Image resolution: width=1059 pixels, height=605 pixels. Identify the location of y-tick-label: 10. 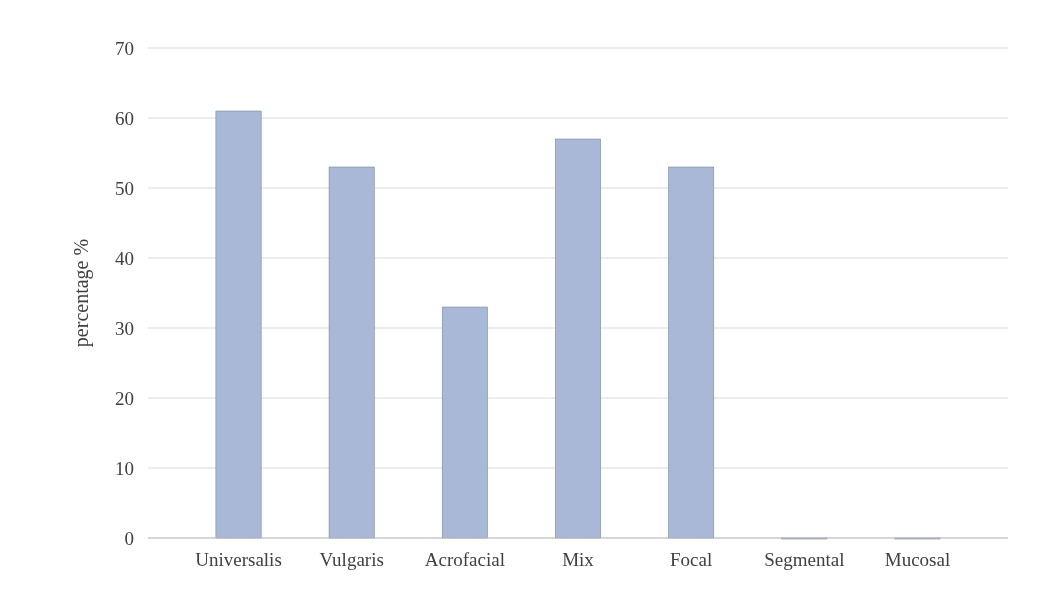
(124, 468).